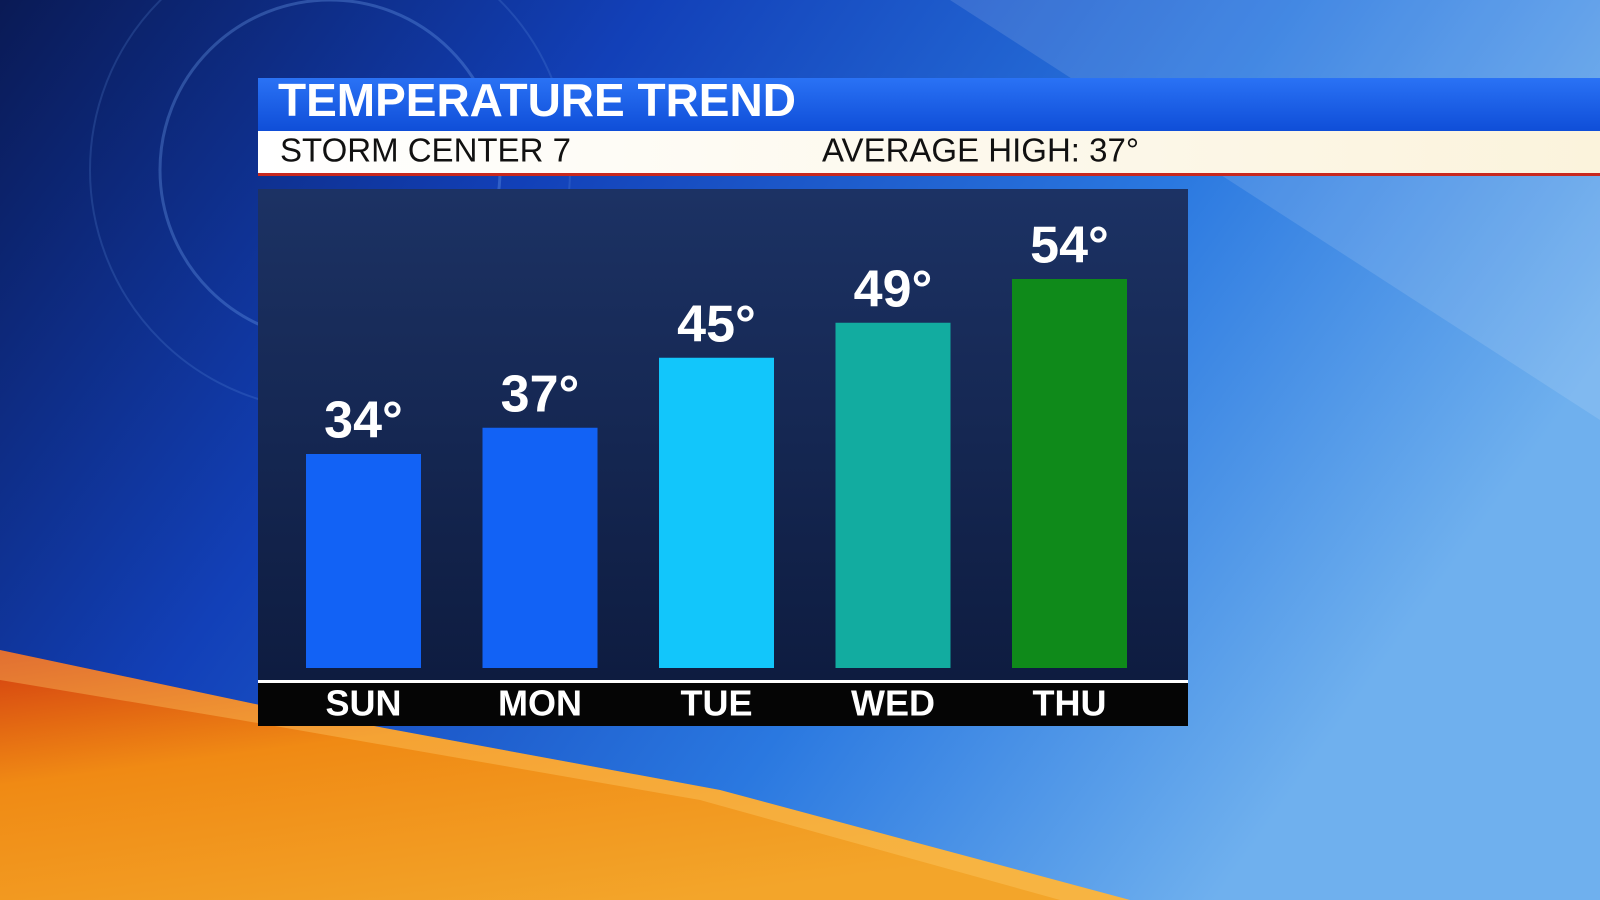  Describe the element at coordinates (540, 703) in the screenshot. I see `x-tick-label: MON` at that location.